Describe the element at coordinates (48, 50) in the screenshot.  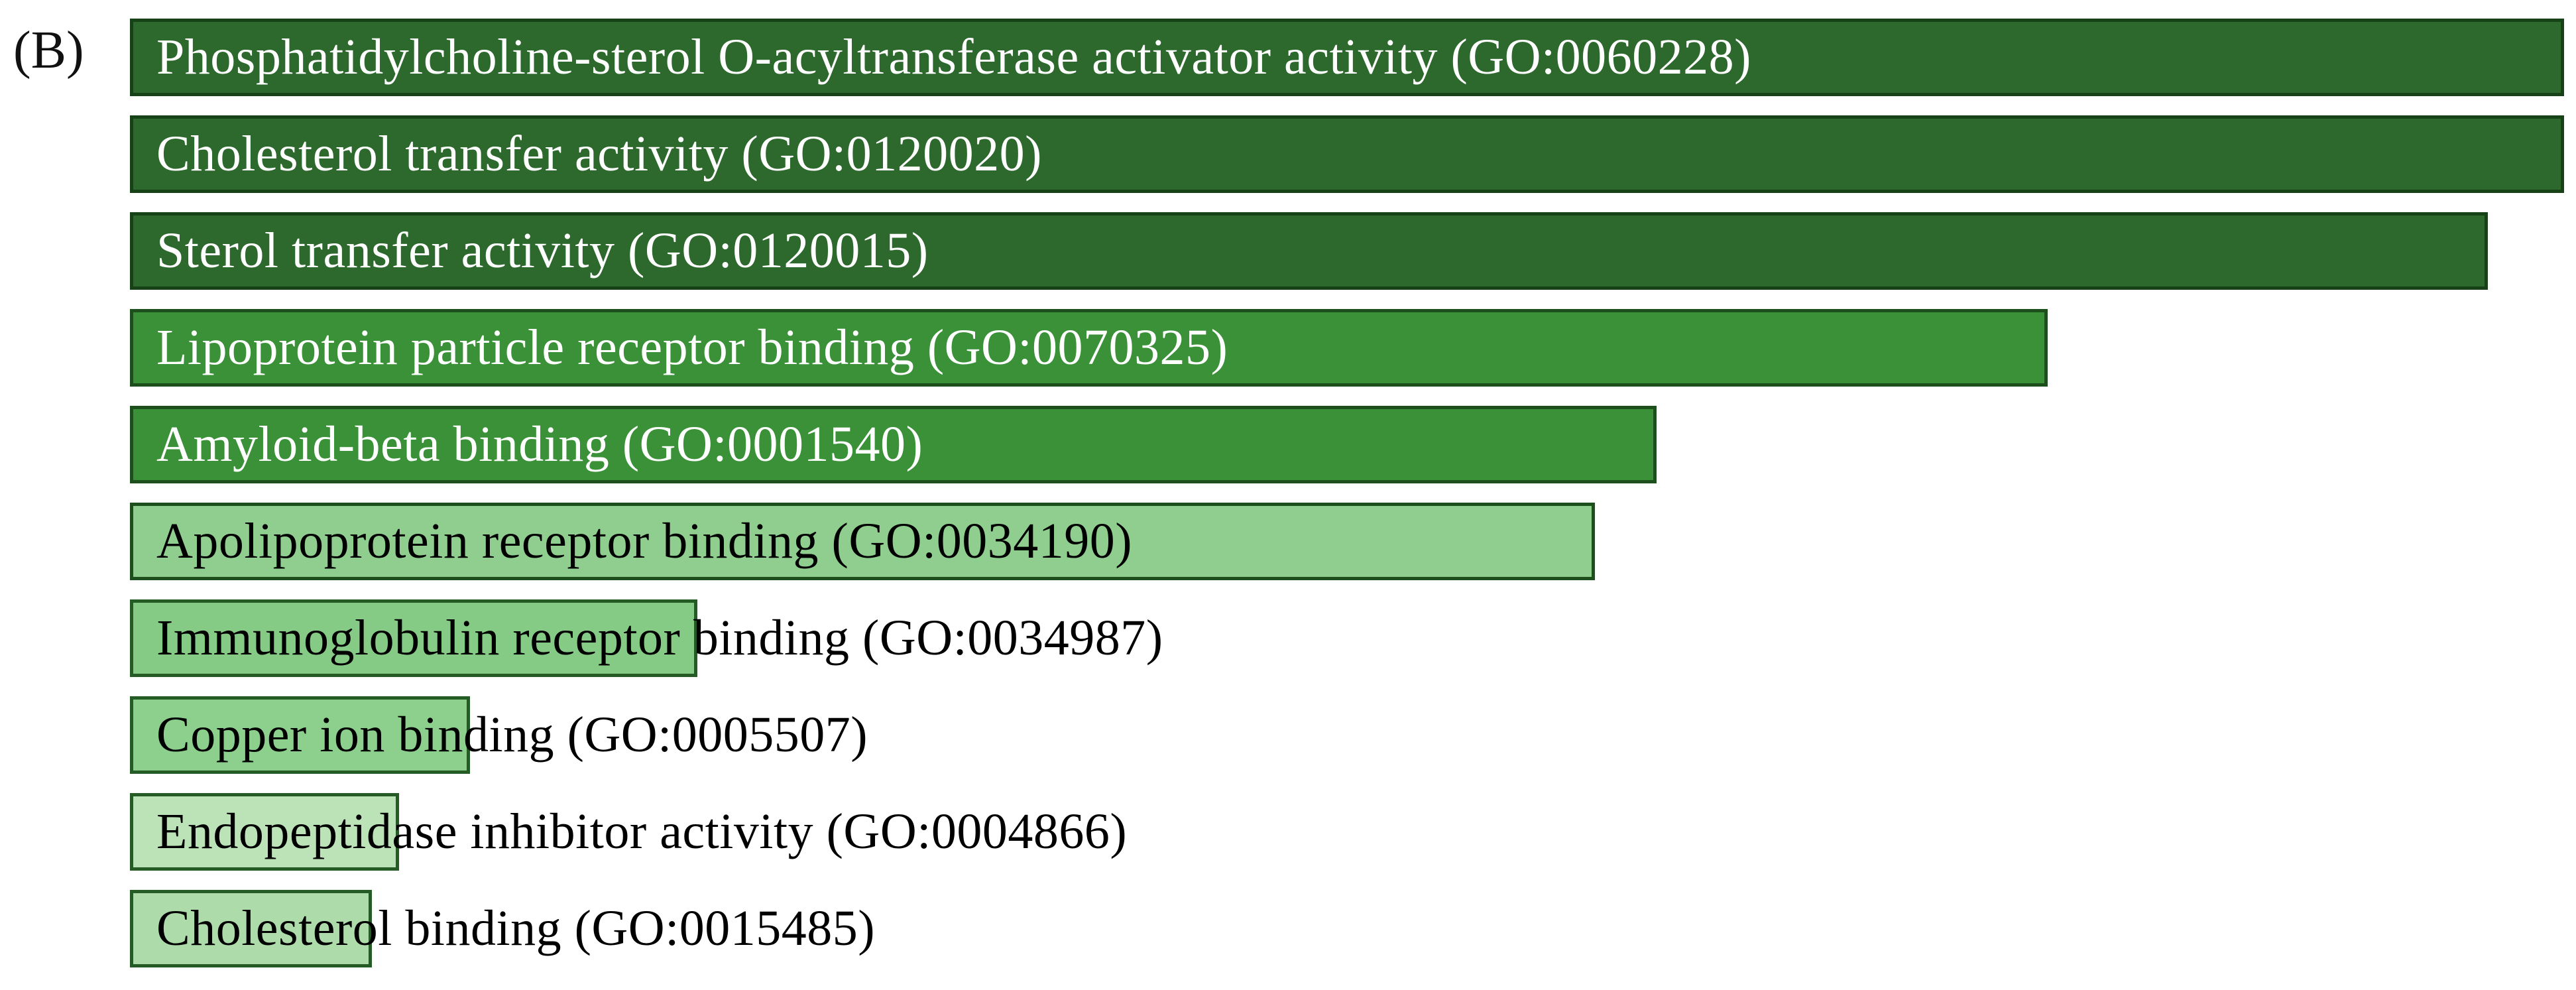
I see `panel-label: (B)` at that location.